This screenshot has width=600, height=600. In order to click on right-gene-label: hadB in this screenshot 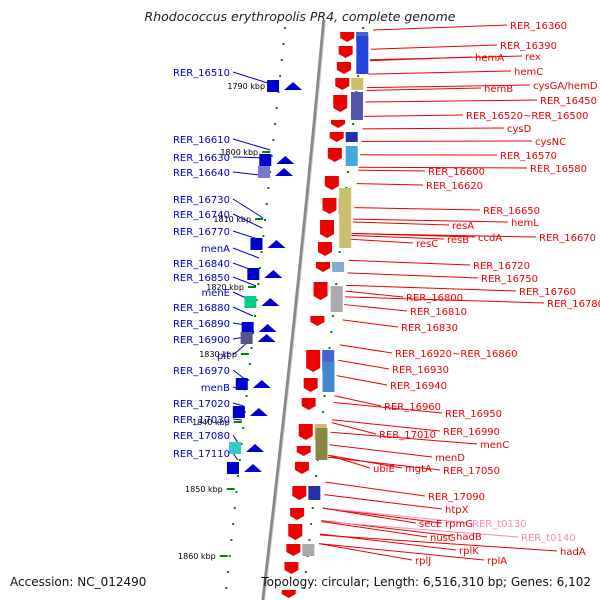, I will do `click(469, 537)`.